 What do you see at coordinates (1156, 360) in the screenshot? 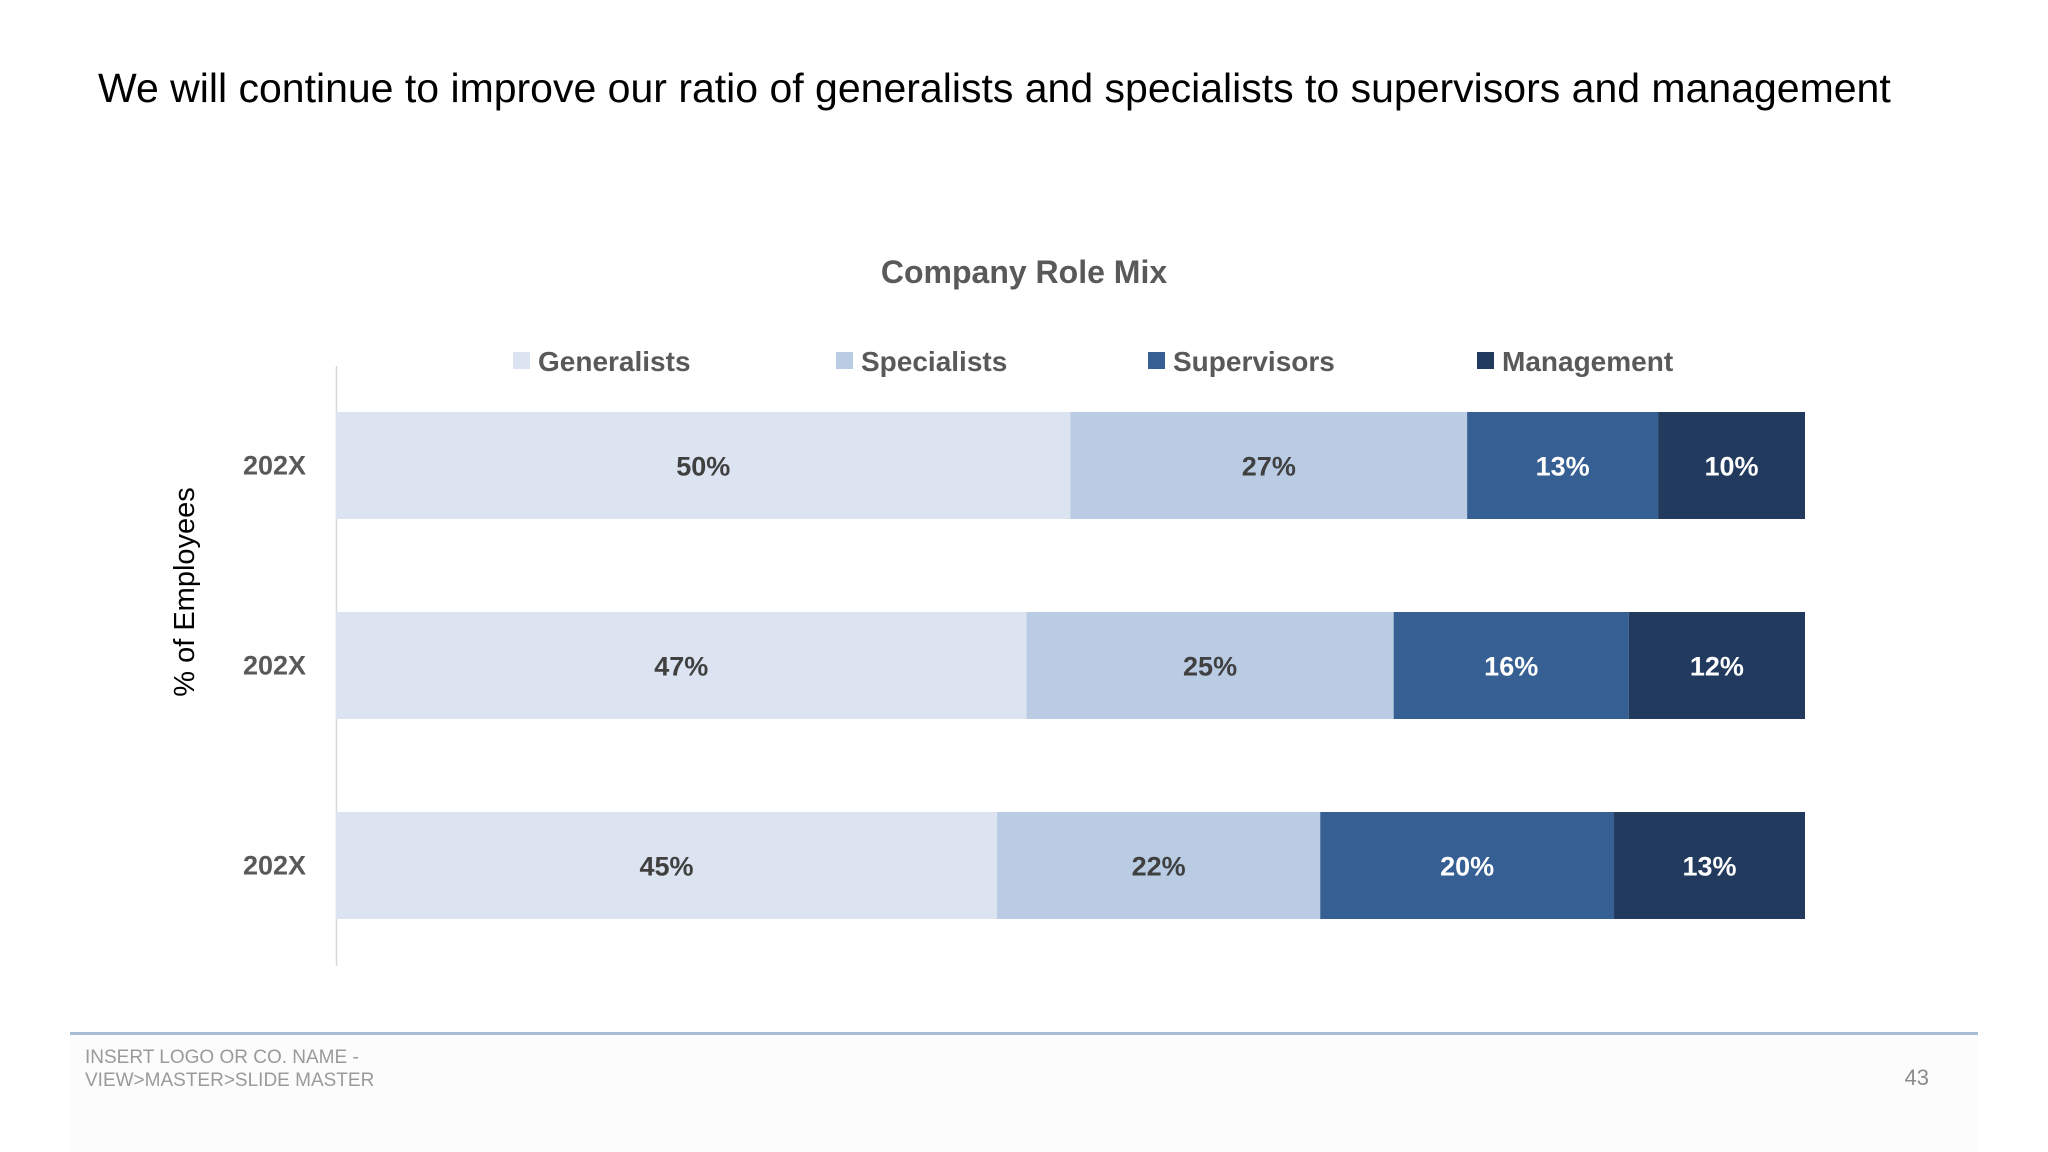
I see `legend-swatch-supervisors` at bounding box center [1156, 360].